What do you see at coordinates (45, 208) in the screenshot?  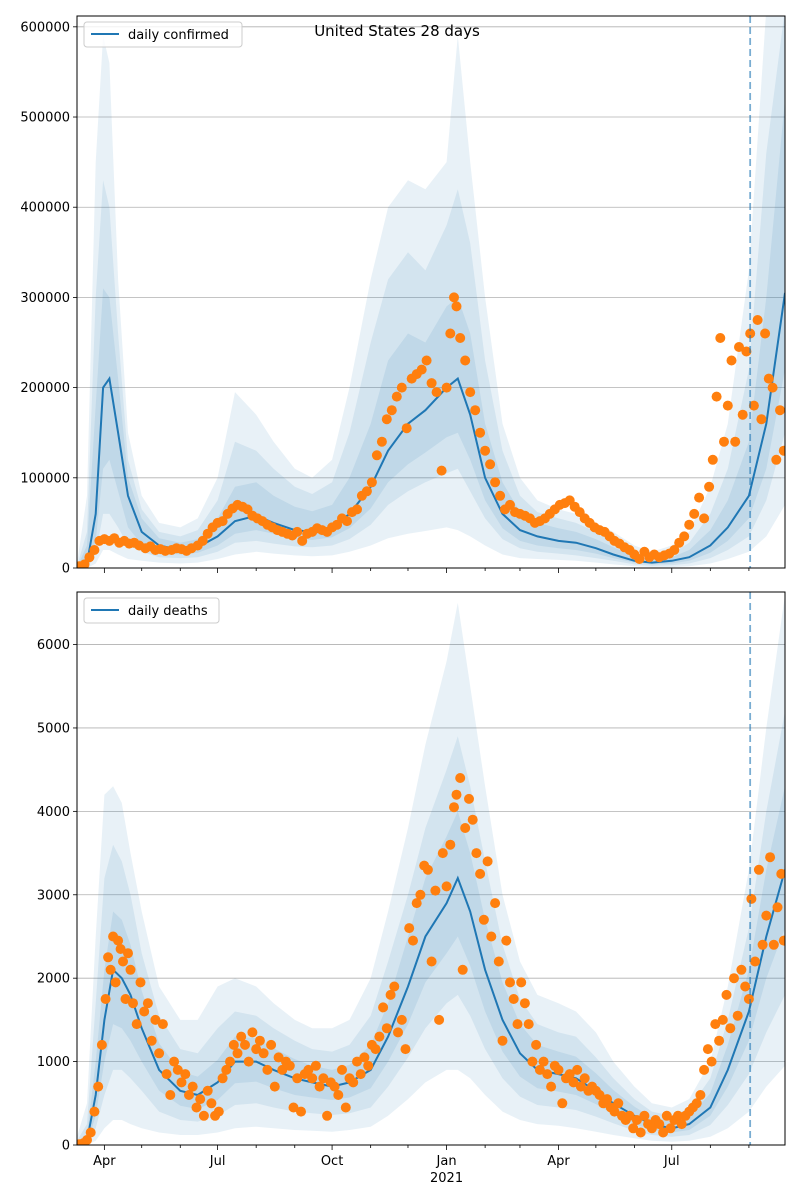 I see `y-tick-label: 400000` at bounding box center [45, 208].